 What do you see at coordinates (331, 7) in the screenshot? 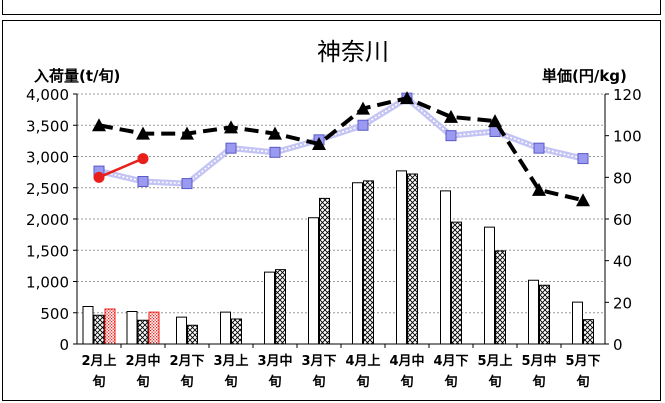
I see `top-strip` at bounding box center [331, 7].